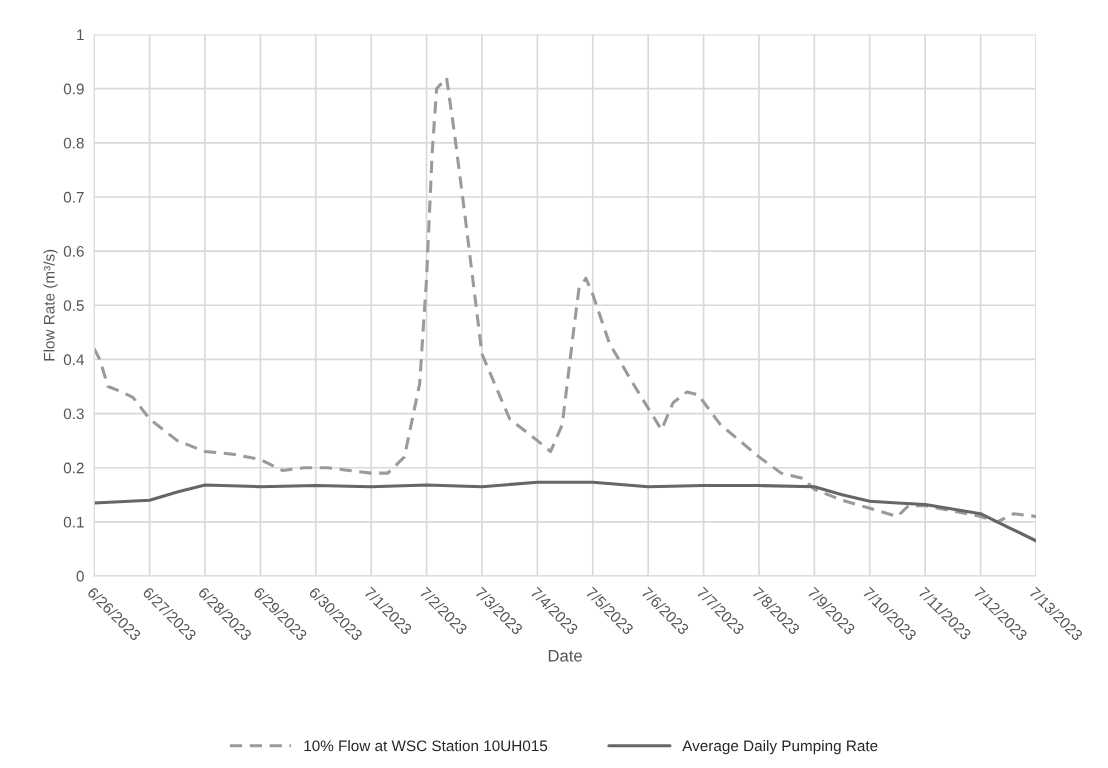  Describe the element at coordinates (80, 576) in the screenshot. I see `y-tick-label: 0` at that location.